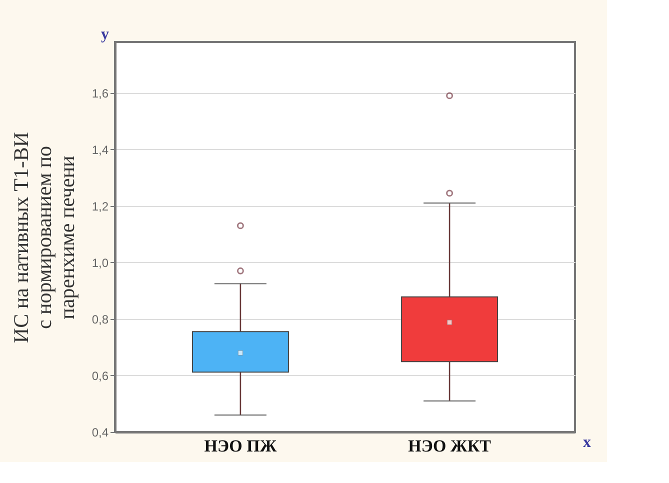  I want to click on y-tick-label: 1,6, so click(100, 93).